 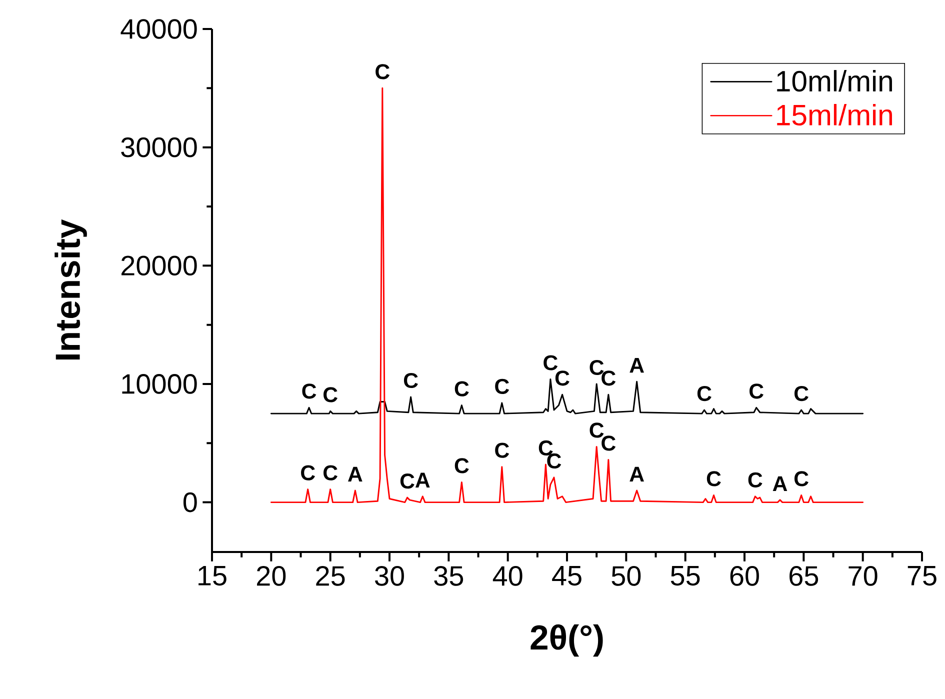 I want to click on x-tick-label: 40, so click(x=507, y=576).